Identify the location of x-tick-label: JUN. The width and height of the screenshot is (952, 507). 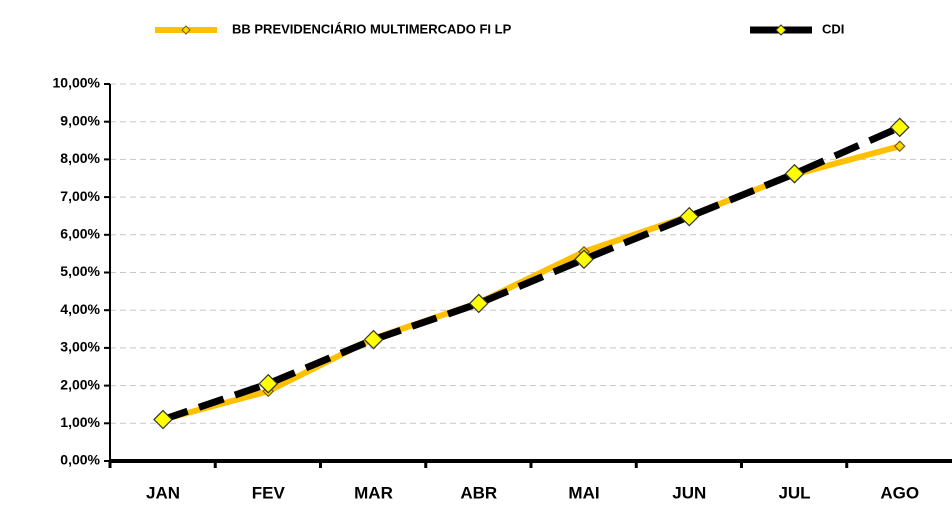
(689, 492).